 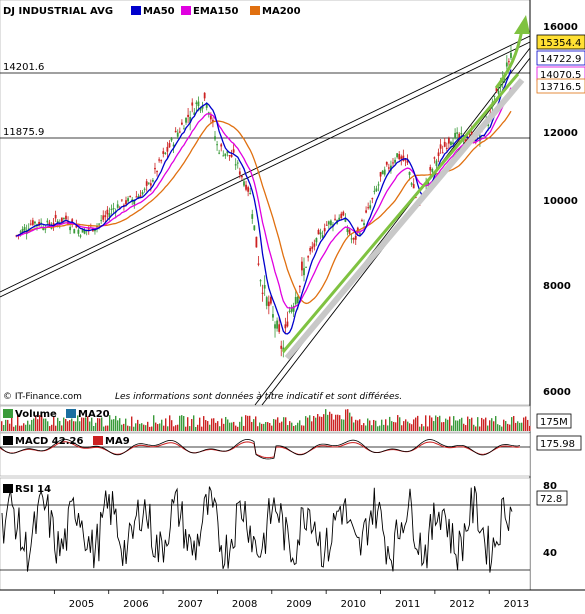 What do you see at coordinates (94, 414) in the screenshot?
I see `legend-volma20-label: MA20` at bounding box center [94, 414].